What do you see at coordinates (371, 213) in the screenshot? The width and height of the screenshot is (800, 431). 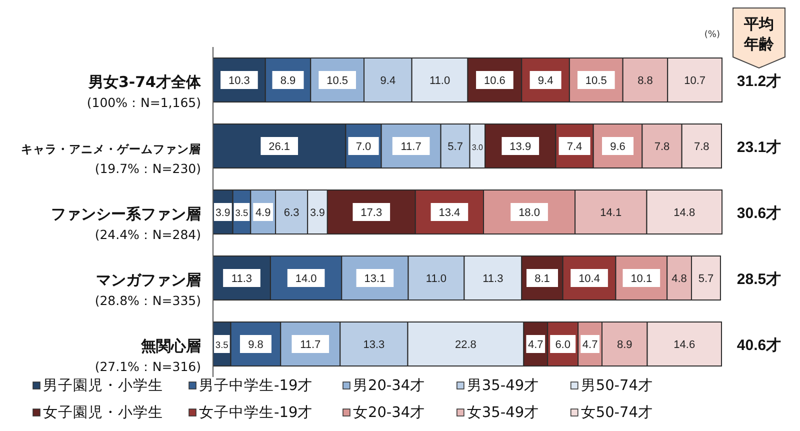 I see `data-label: 17.3` at bounding box center [371, 213].